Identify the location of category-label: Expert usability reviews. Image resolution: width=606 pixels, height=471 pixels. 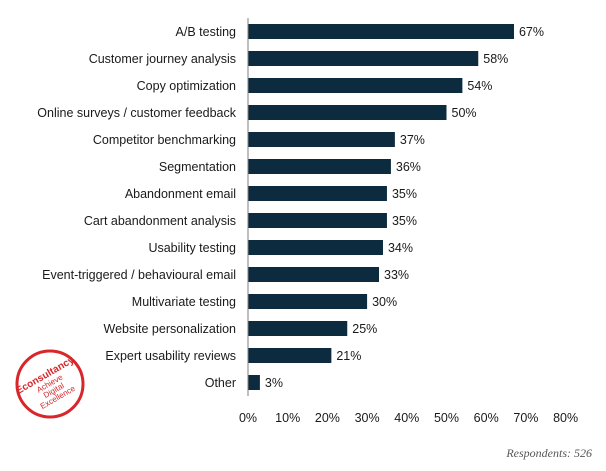
(170, 356).